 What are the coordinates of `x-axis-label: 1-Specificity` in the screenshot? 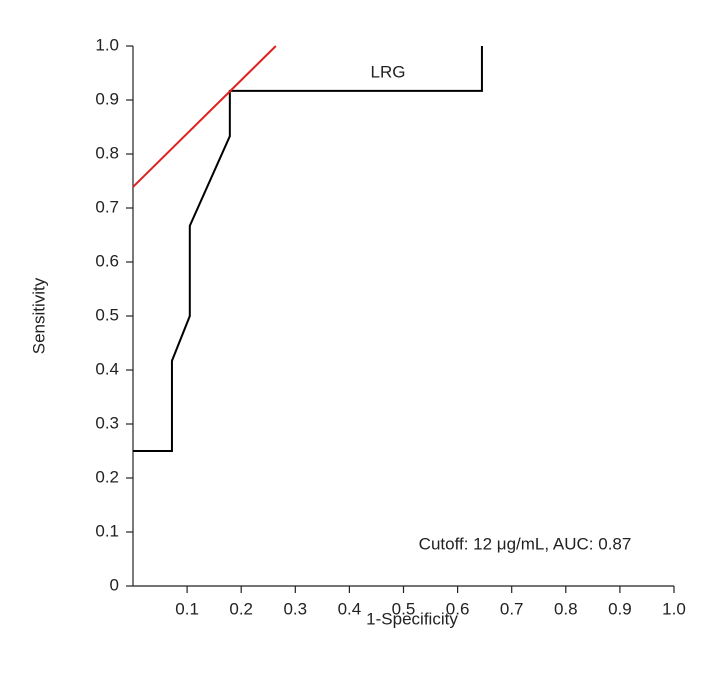 It's located at (412, 618).